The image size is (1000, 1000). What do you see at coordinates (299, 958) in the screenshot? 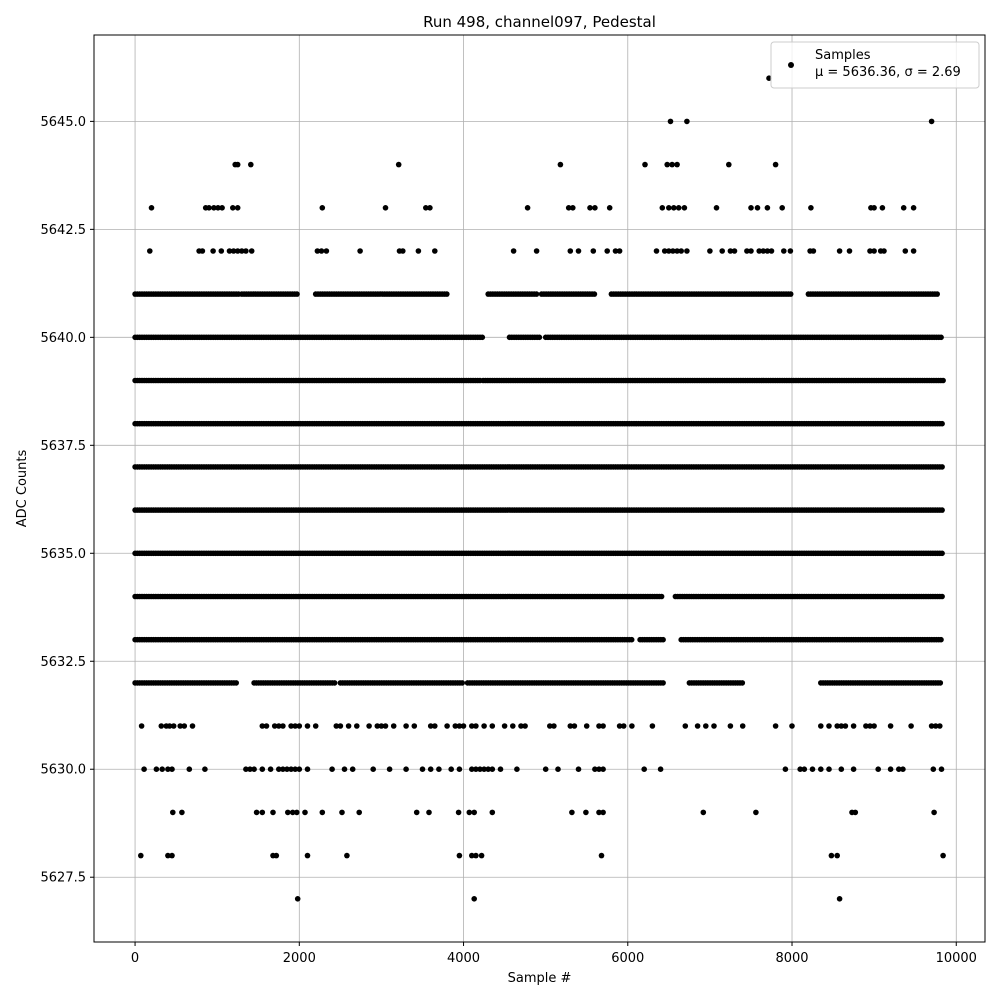
I see `x-tick-label: 2000` at bounding box center [299, 958].